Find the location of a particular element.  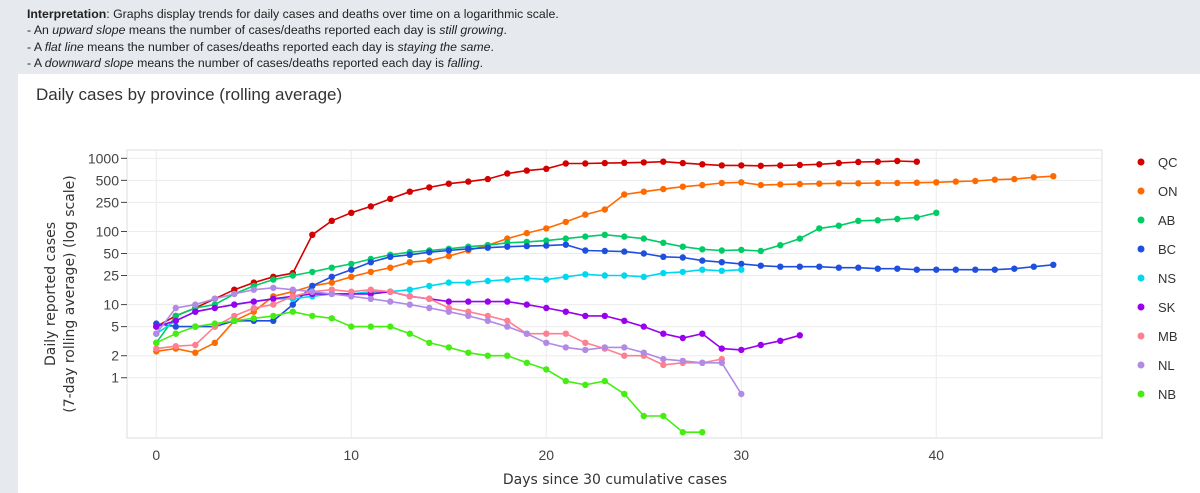

legend-item-ab: AB is located at coordinates (1156, 220).